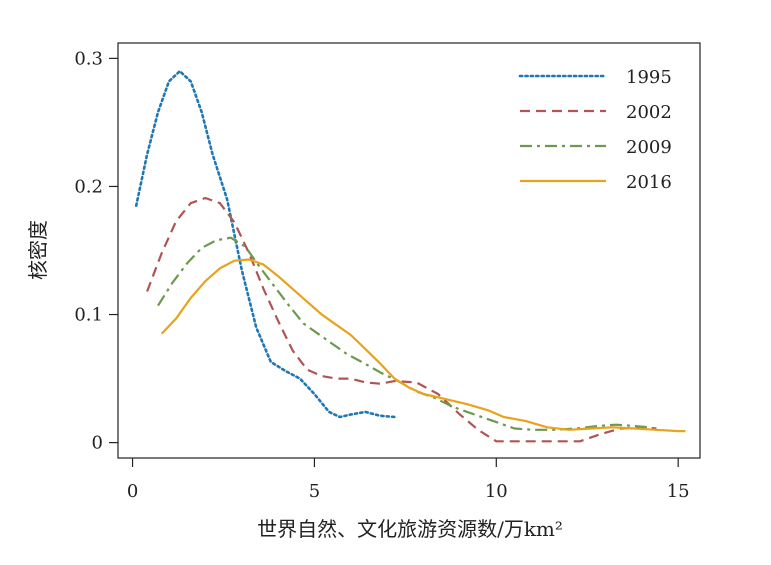 Image resolution: width=771 pixels, height=565 pixels. I want to click on y-tick-label: 0.2, so click(88, 186).